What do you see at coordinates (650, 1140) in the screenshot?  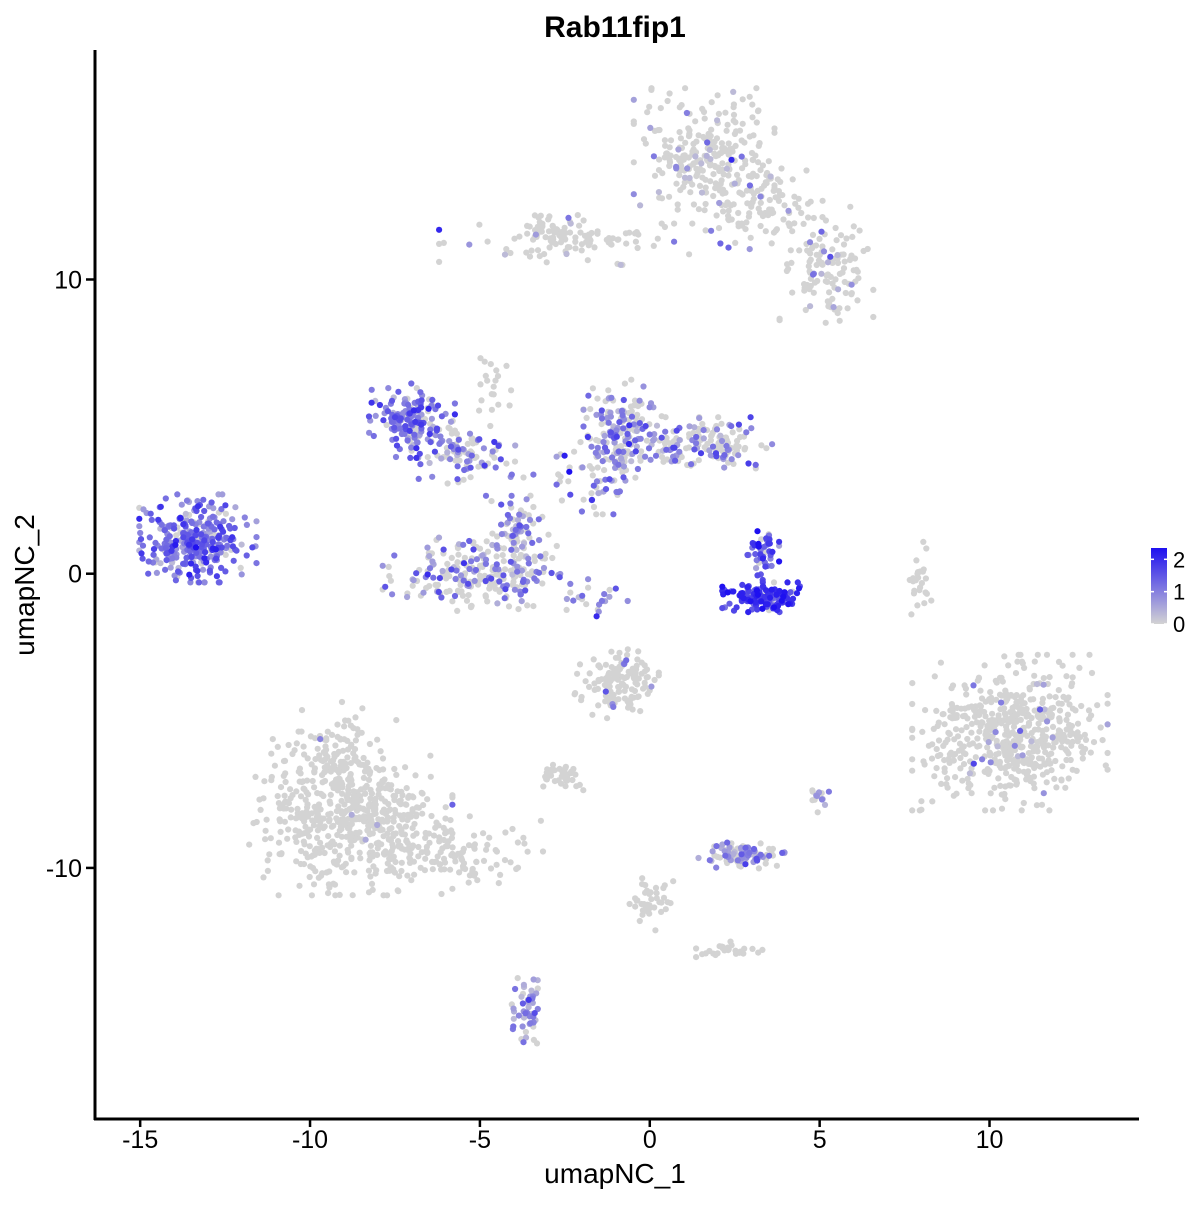 I see `x-tick-label: 0` at bounding box center [650, 1140].